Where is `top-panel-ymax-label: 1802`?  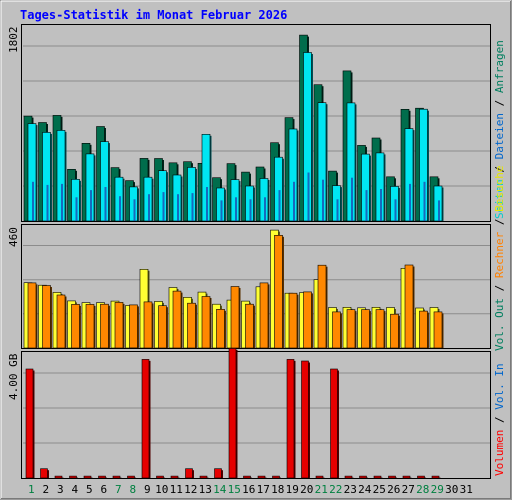 top-panel-ymax-label: 1802 is located at coordinates (13, 40).